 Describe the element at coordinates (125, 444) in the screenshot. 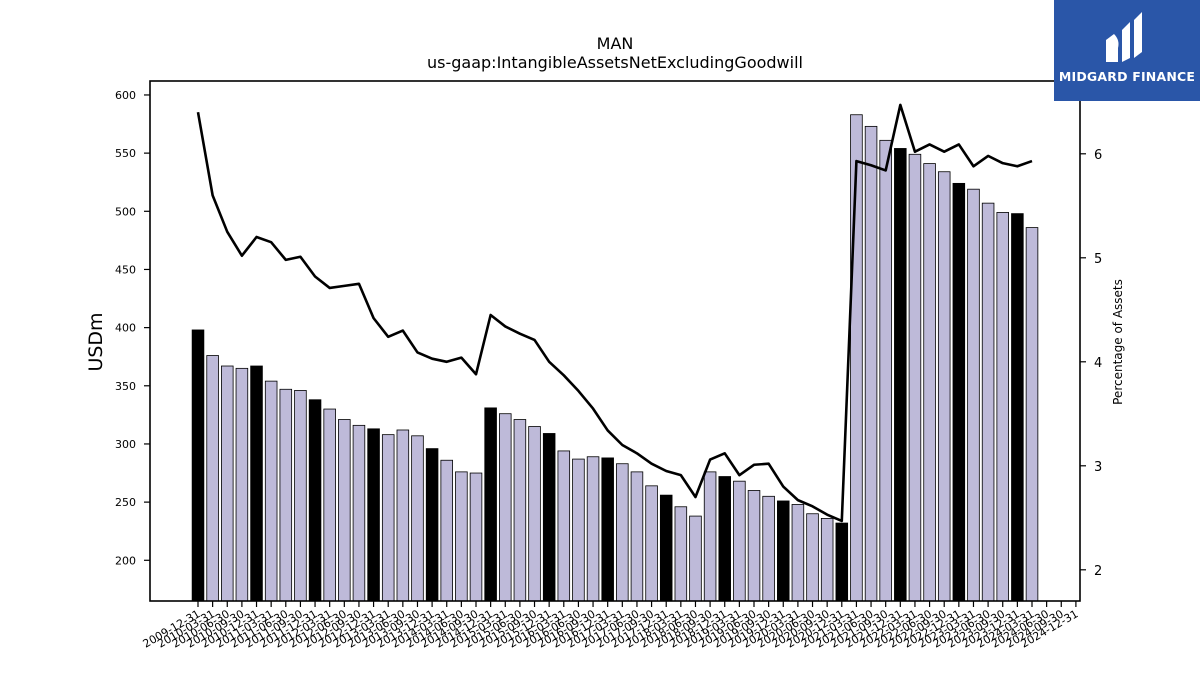

I see `y-tick-label: 300` at that location.